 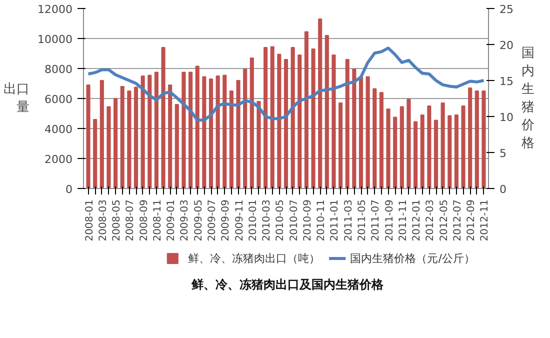 What do you see at coordinates (144, 220) in the screenshot?
I see `x-tick-label: 2008-09` at bounding box center [144, 220].